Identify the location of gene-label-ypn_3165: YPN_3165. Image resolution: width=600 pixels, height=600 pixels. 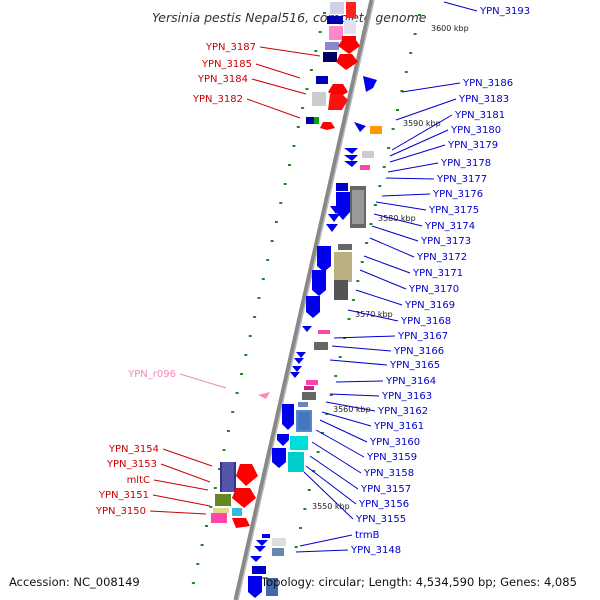
(414, 365).